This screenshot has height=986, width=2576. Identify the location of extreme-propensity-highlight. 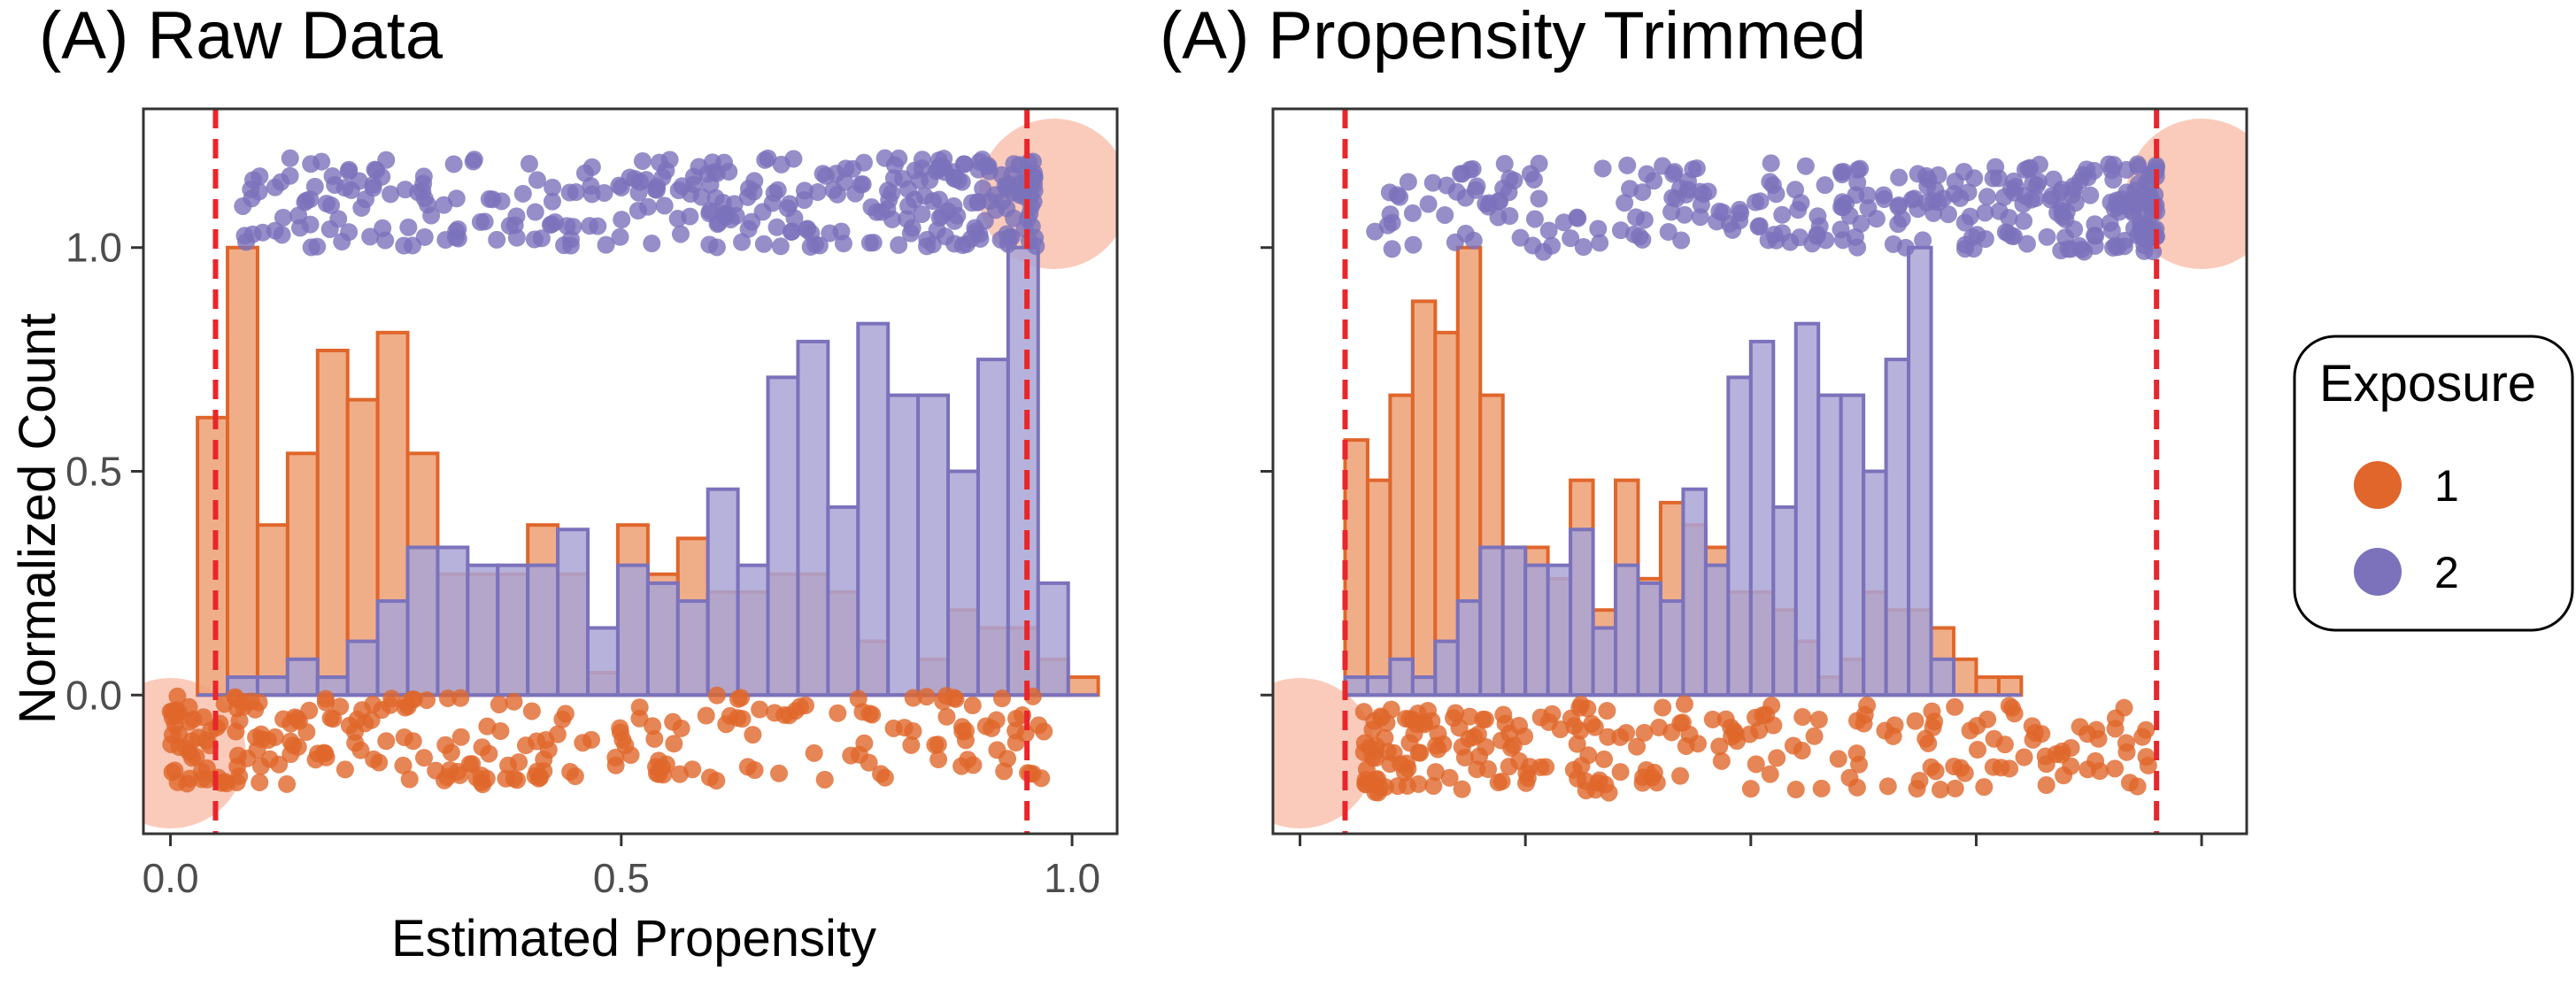
(1324, 753).